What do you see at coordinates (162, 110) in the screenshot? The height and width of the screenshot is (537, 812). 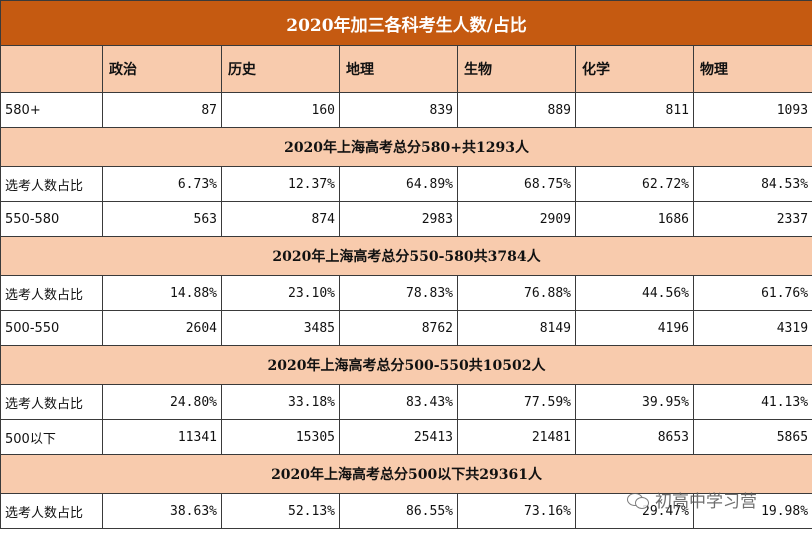 I see `count-cell-politics: 87` at bounding box center [162, 110].